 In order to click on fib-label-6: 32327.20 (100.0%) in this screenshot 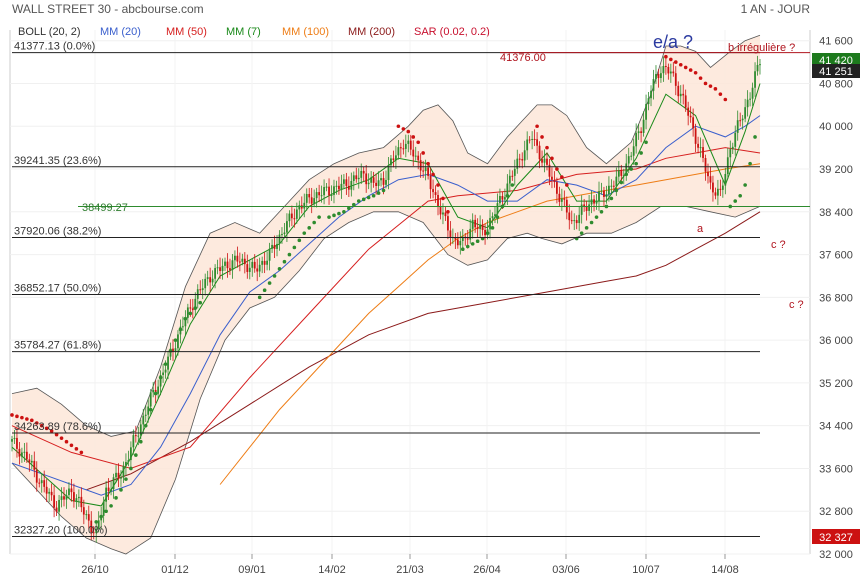, I will do `click(61, 531)`.